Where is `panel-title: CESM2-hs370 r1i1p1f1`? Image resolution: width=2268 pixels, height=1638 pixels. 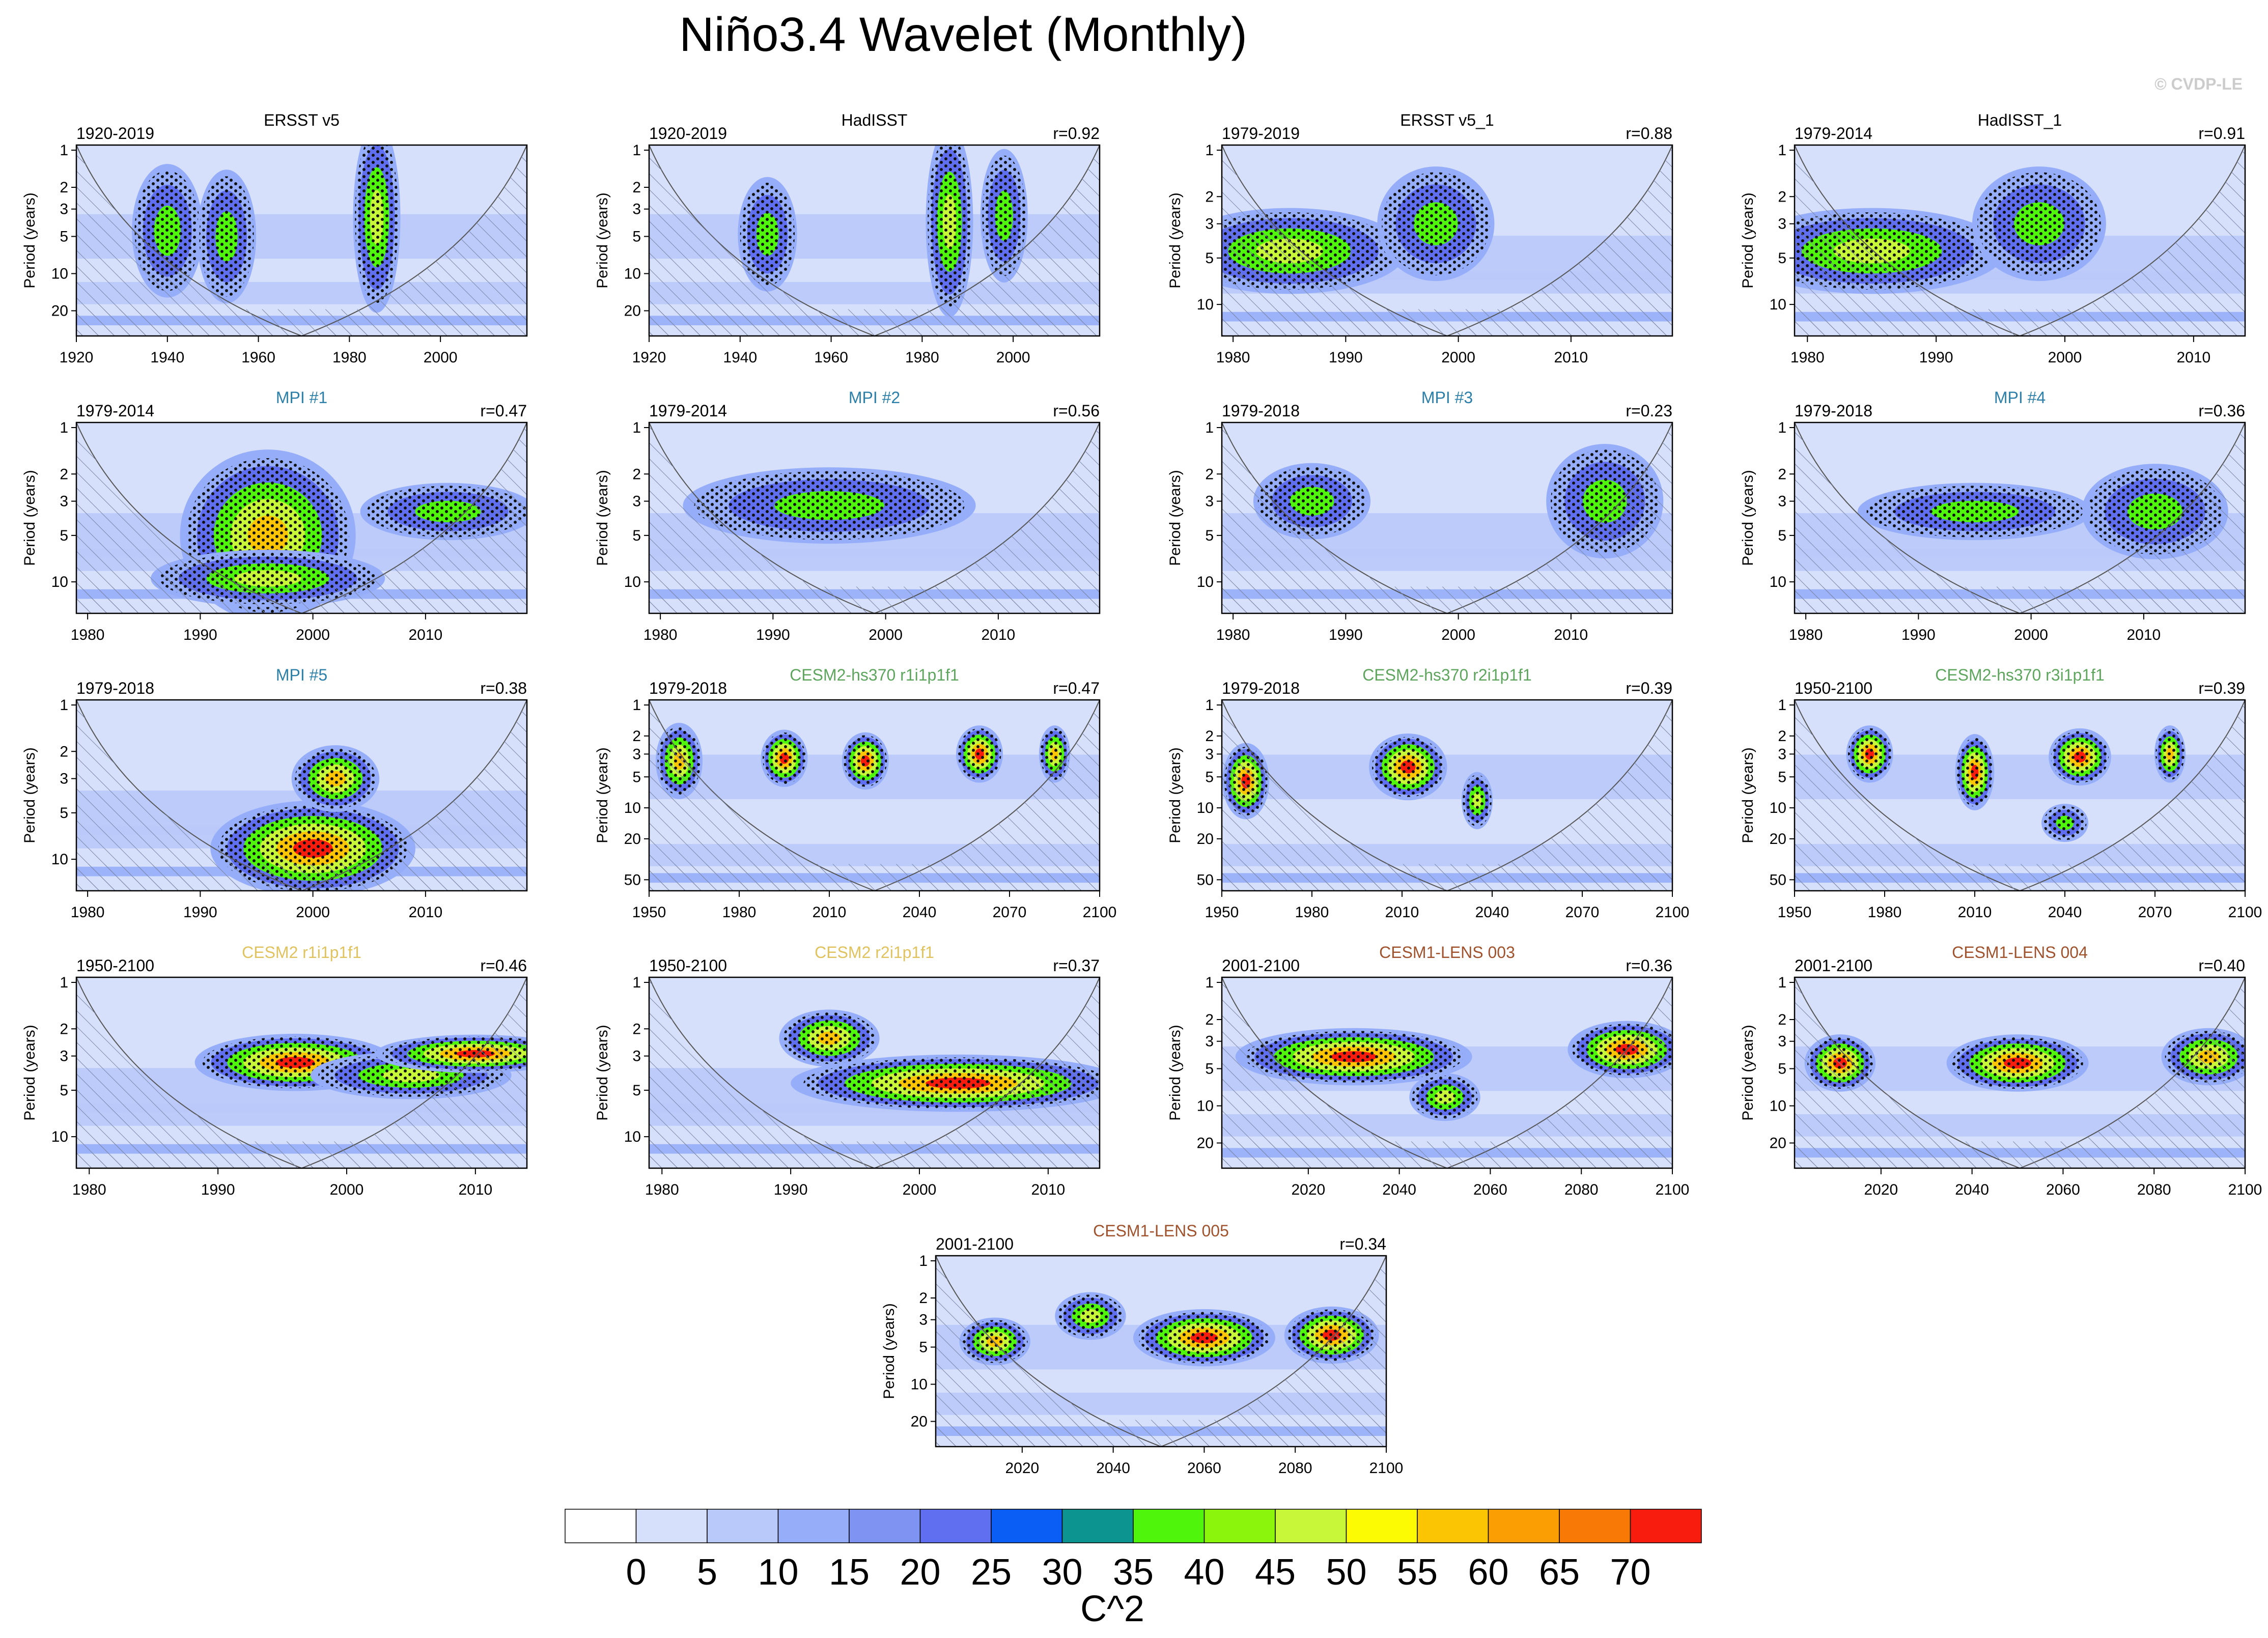
panel-title: CESM2-hs370 r1i1p1f1 is located at coordinates (874, 675).